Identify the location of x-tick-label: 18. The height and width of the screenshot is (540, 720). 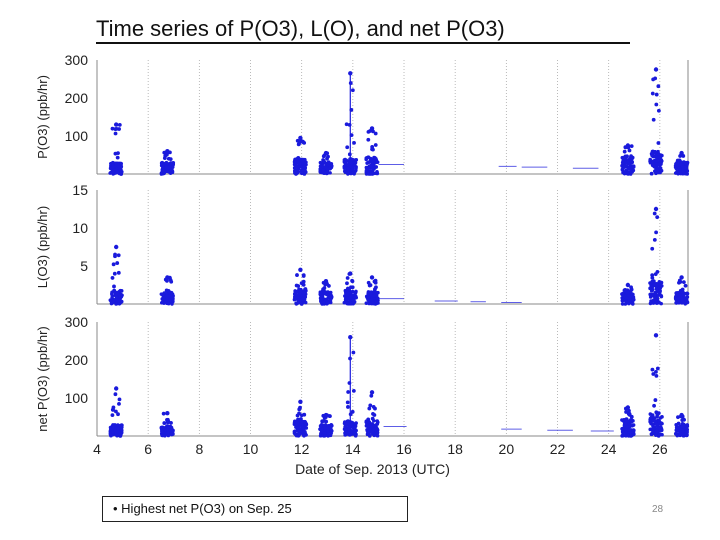
(455, 449).